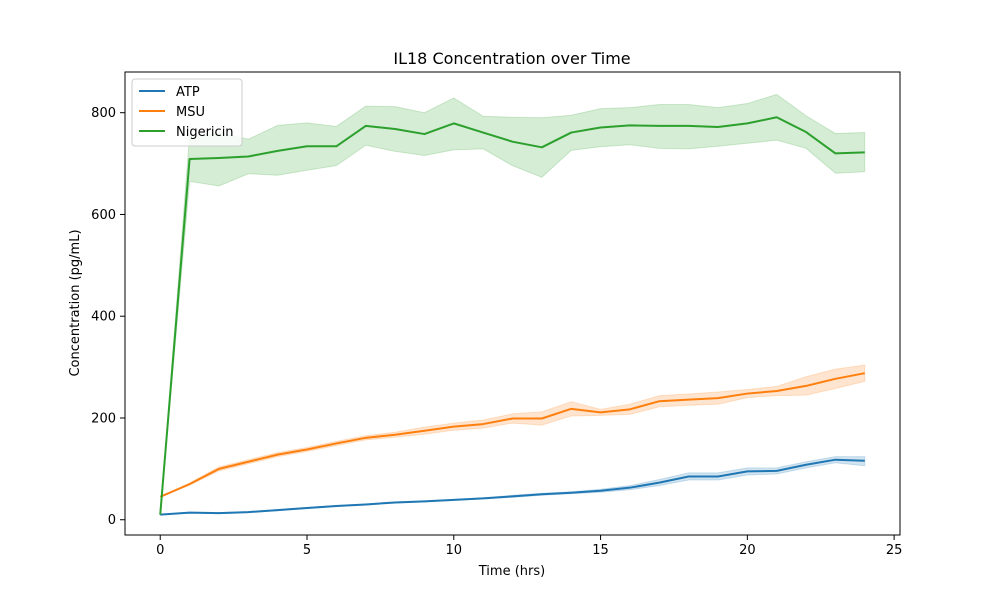  I want to click on y-tick-label: 400, so click(103, 317).